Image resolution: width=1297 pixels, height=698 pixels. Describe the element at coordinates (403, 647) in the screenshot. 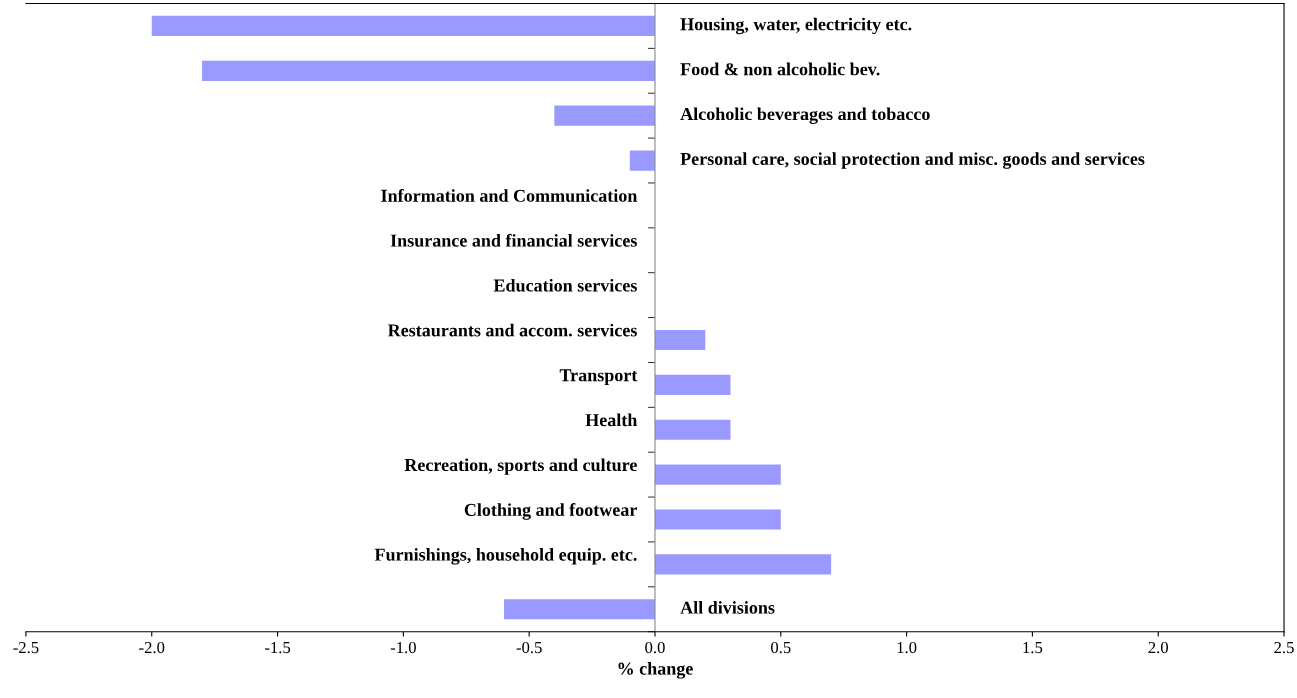

I see `x-tick-label: -1.0` at that location.